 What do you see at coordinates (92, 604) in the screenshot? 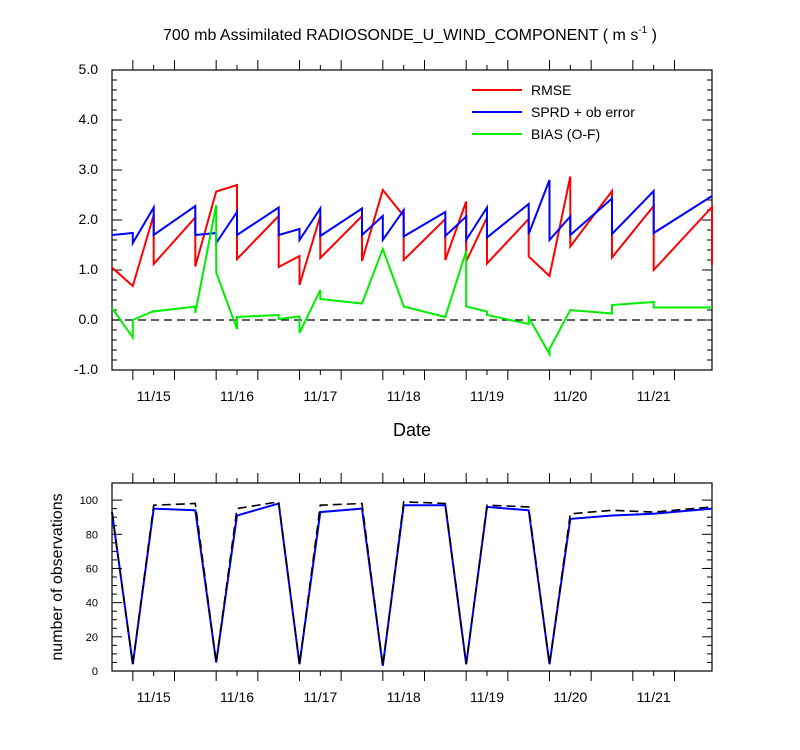
I see `y-tick-label: 40` at bounding box center [92, 604].